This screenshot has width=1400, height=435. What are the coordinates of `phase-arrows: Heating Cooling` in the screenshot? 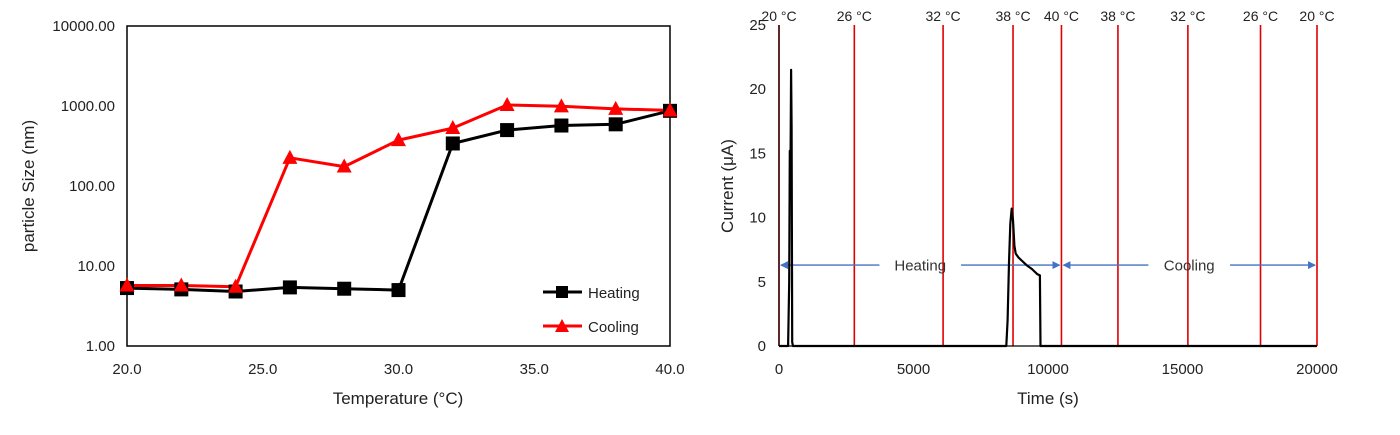 It's located at (1048, 266).